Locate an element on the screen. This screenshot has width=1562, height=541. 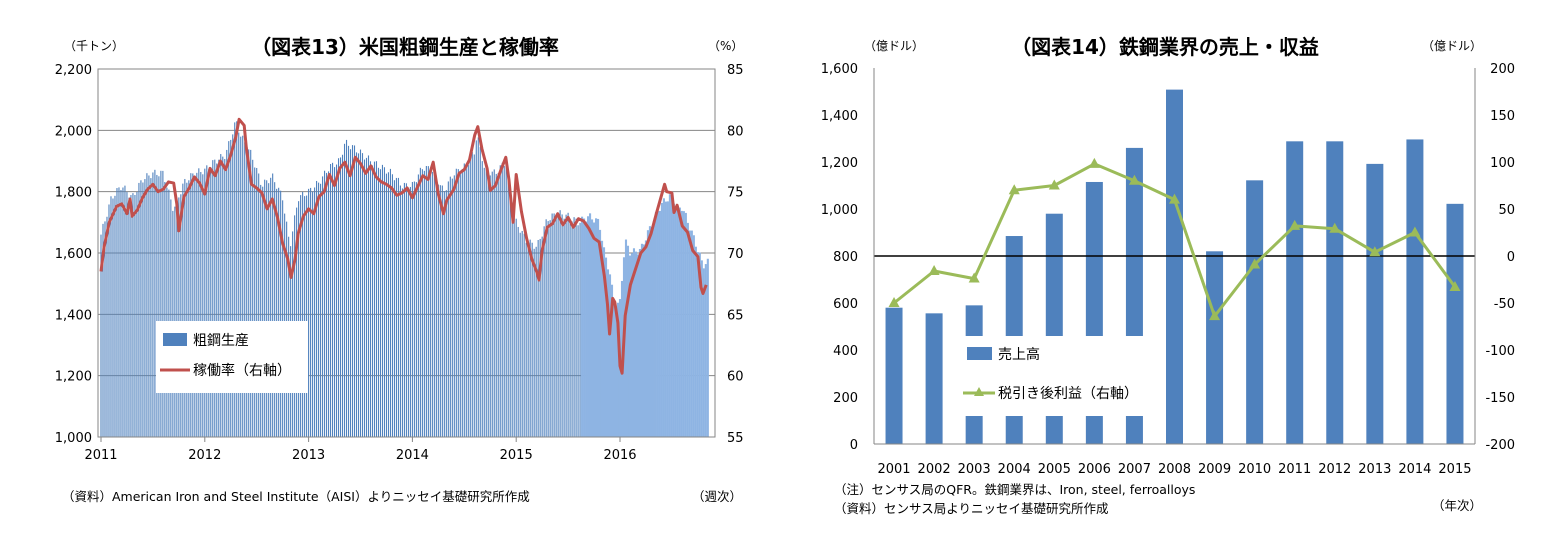
y-right-tick-label: 55 is located at coordinates (735, 438).